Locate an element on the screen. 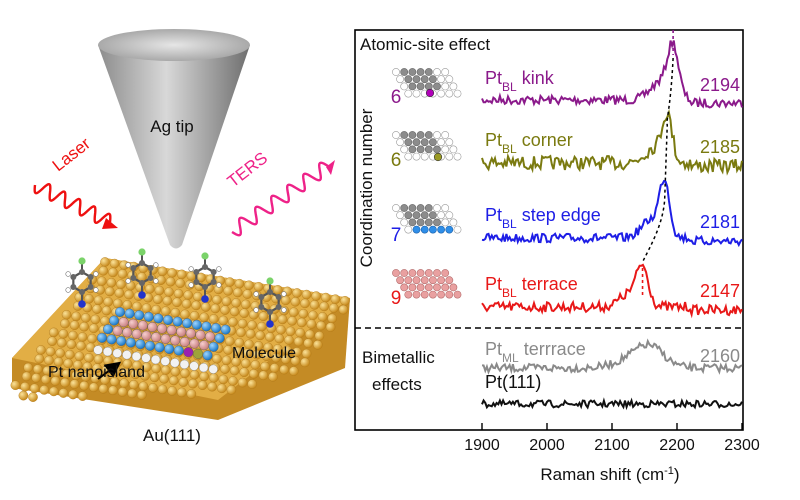  spectrum-line-terrace is located at coordinates (612, 291).